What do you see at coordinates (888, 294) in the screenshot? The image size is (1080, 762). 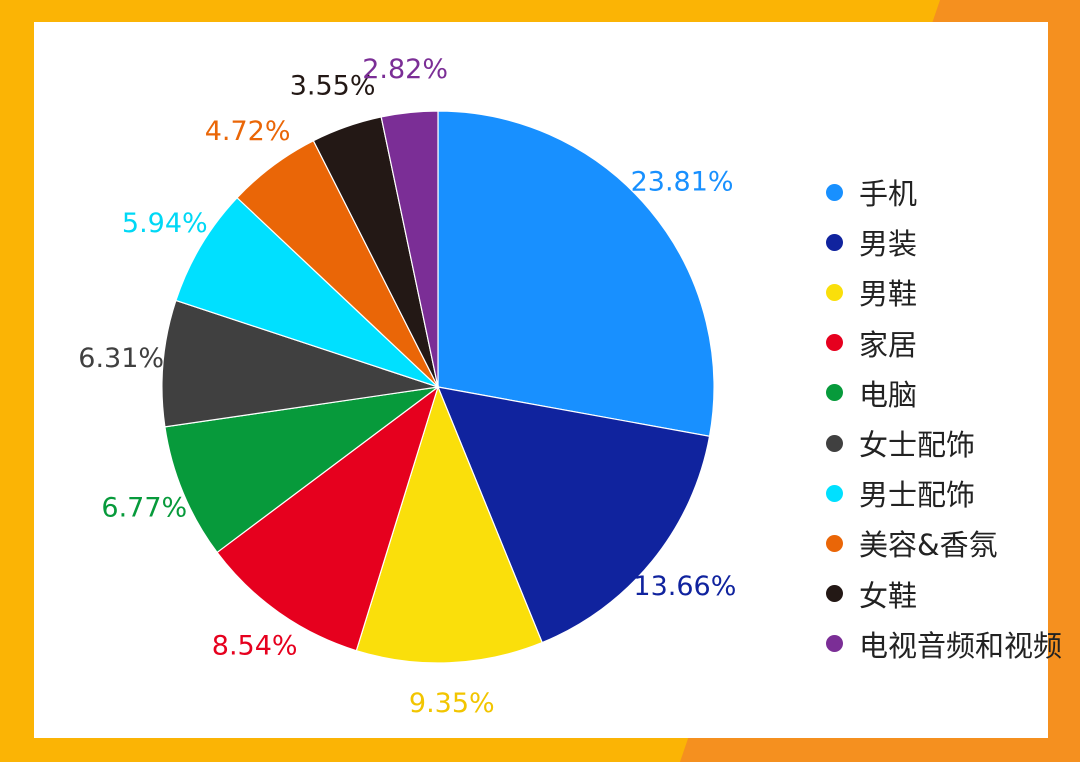 I see `legend-label: 男鞋` at bounding box center [888, 294].